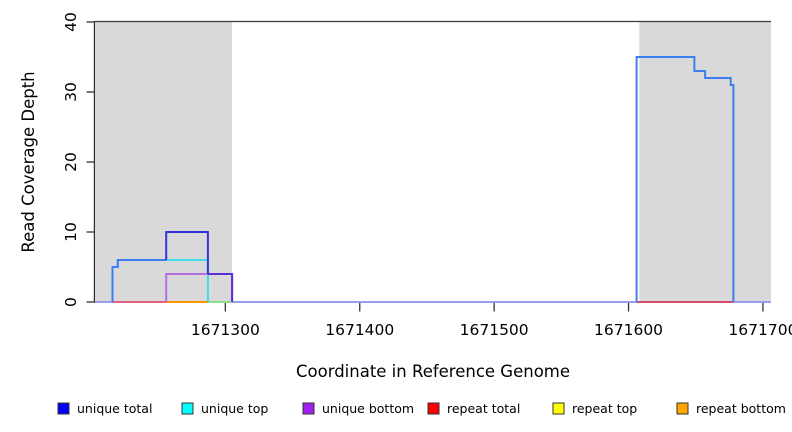 This screenshot has width=792, height=432. What do you see at coordinates (71, 92) in the screenshot?
I see `y-tick-label: 30` at bounding box center [71, 92].